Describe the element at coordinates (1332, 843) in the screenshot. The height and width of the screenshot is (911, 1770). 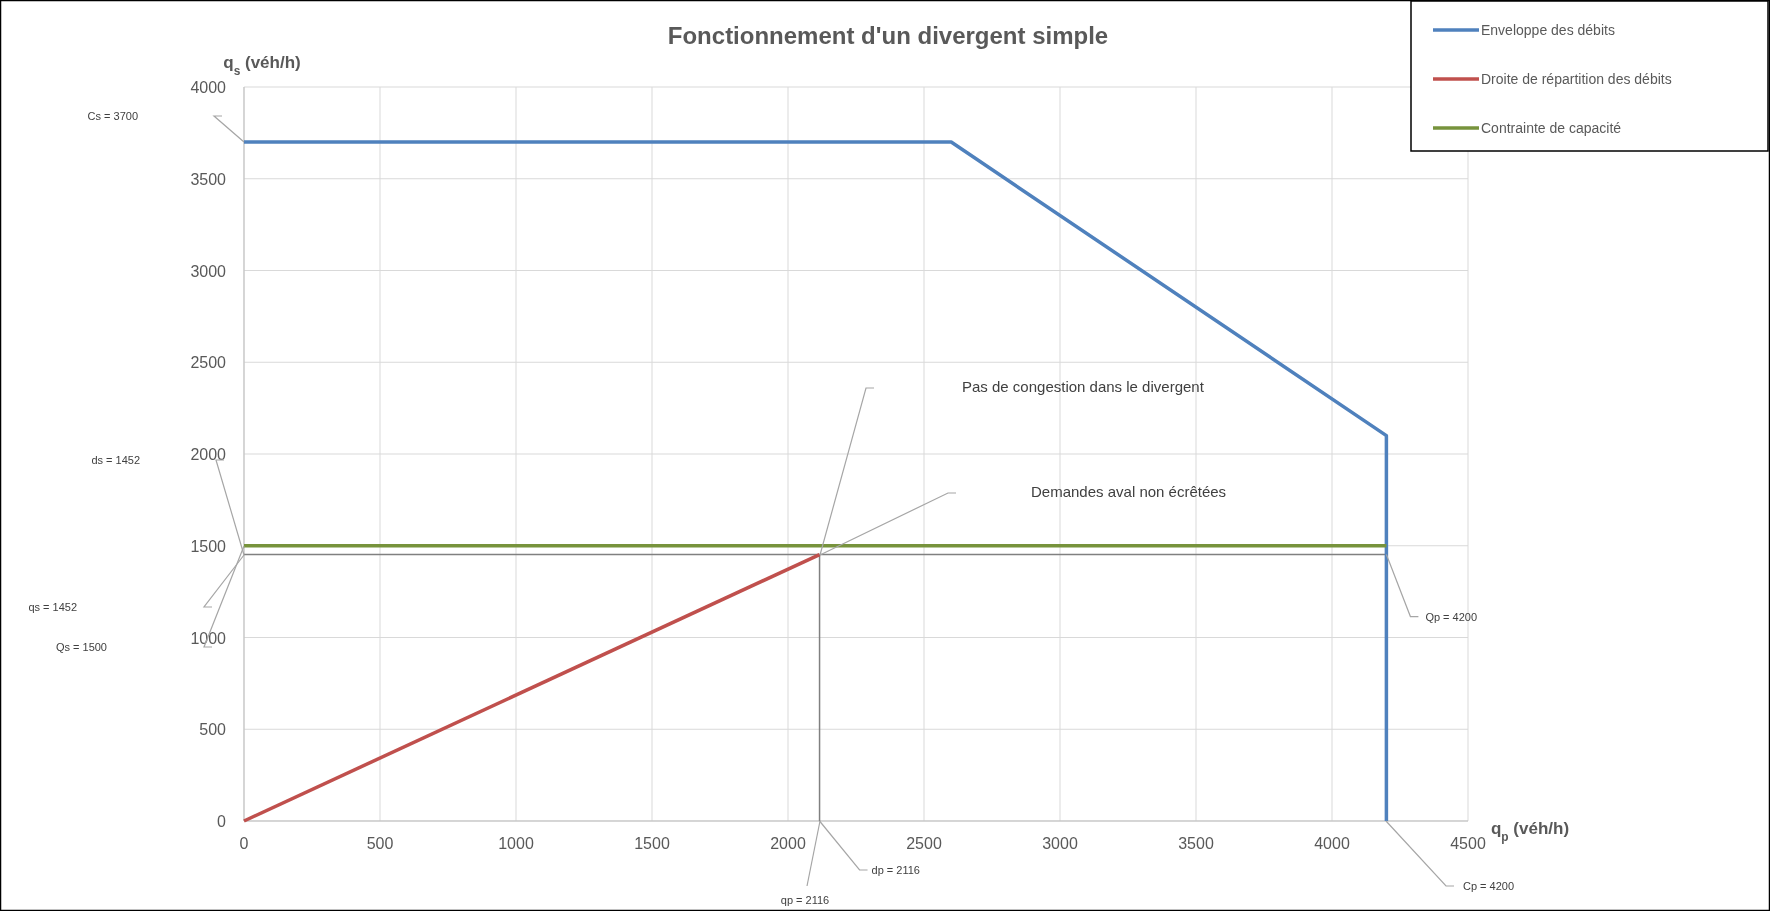
I see `x-tick-label: 4000` at that location.